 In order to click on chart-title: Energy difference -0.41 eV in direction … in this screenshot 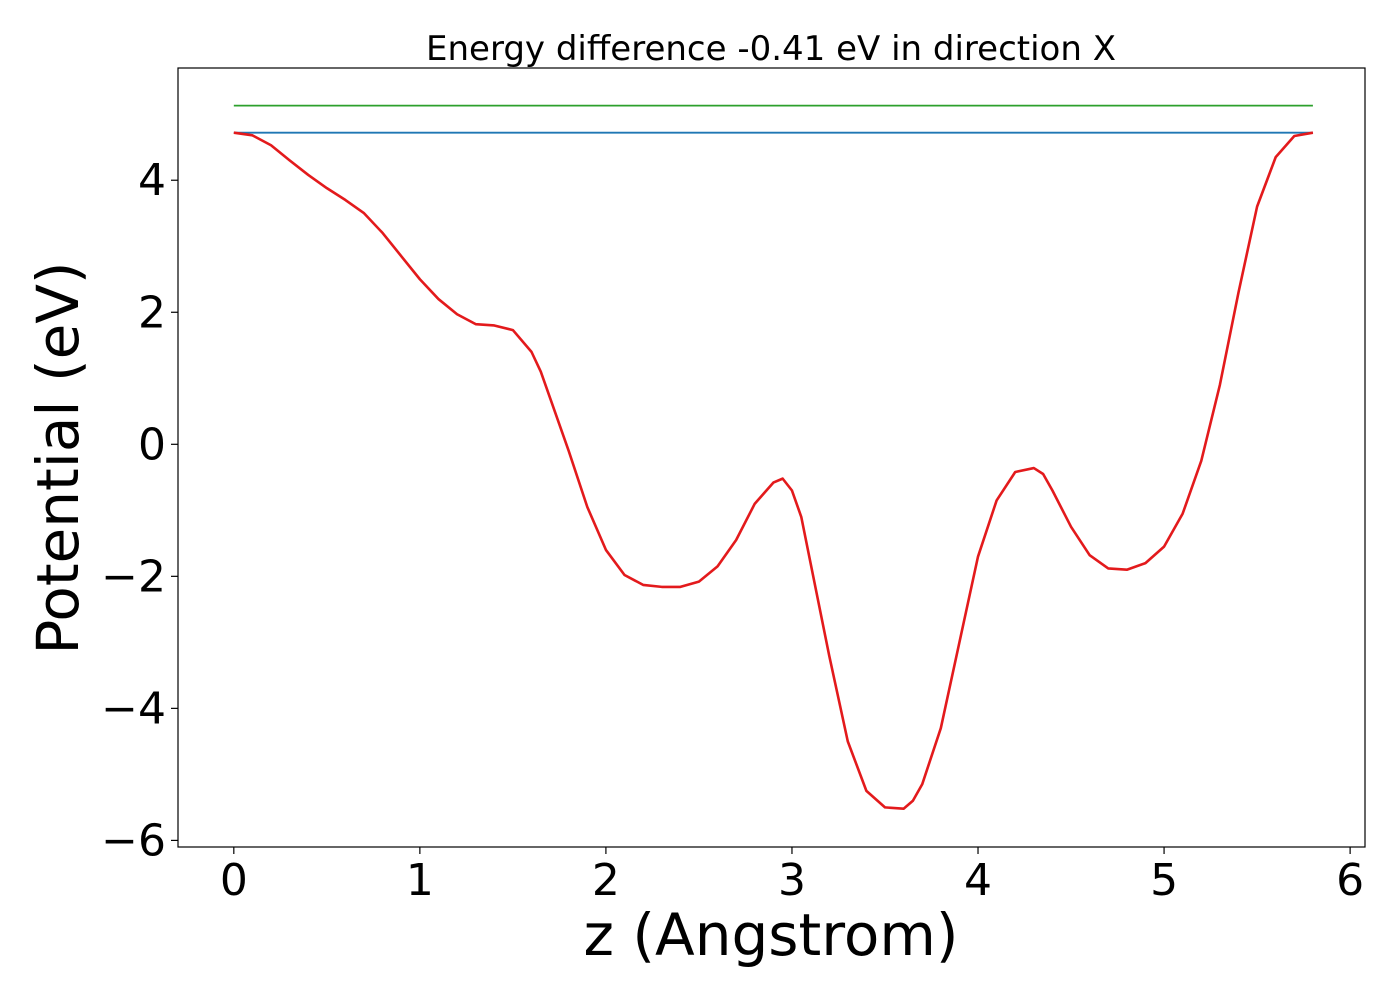, I will do `click(771, 49)`.